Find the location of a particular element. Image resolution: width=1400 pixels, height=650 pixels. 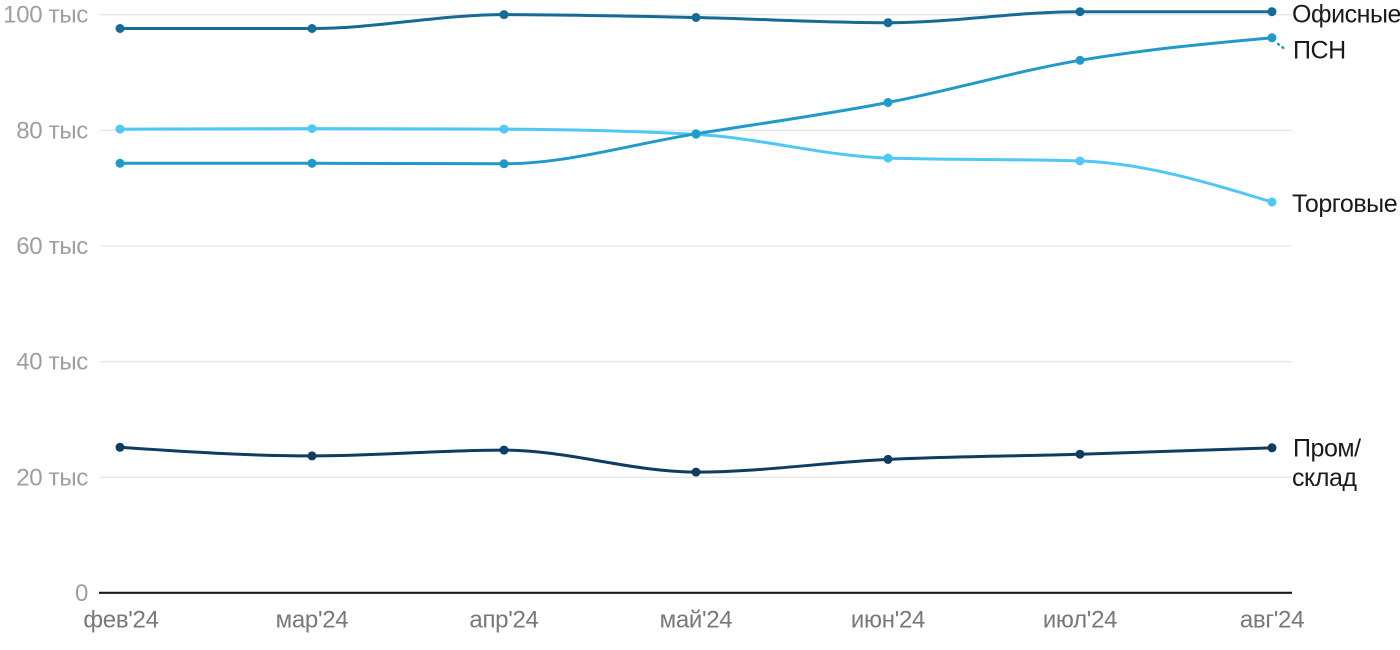

svg-text: 100 тыс is located at coordinates (45, 15).